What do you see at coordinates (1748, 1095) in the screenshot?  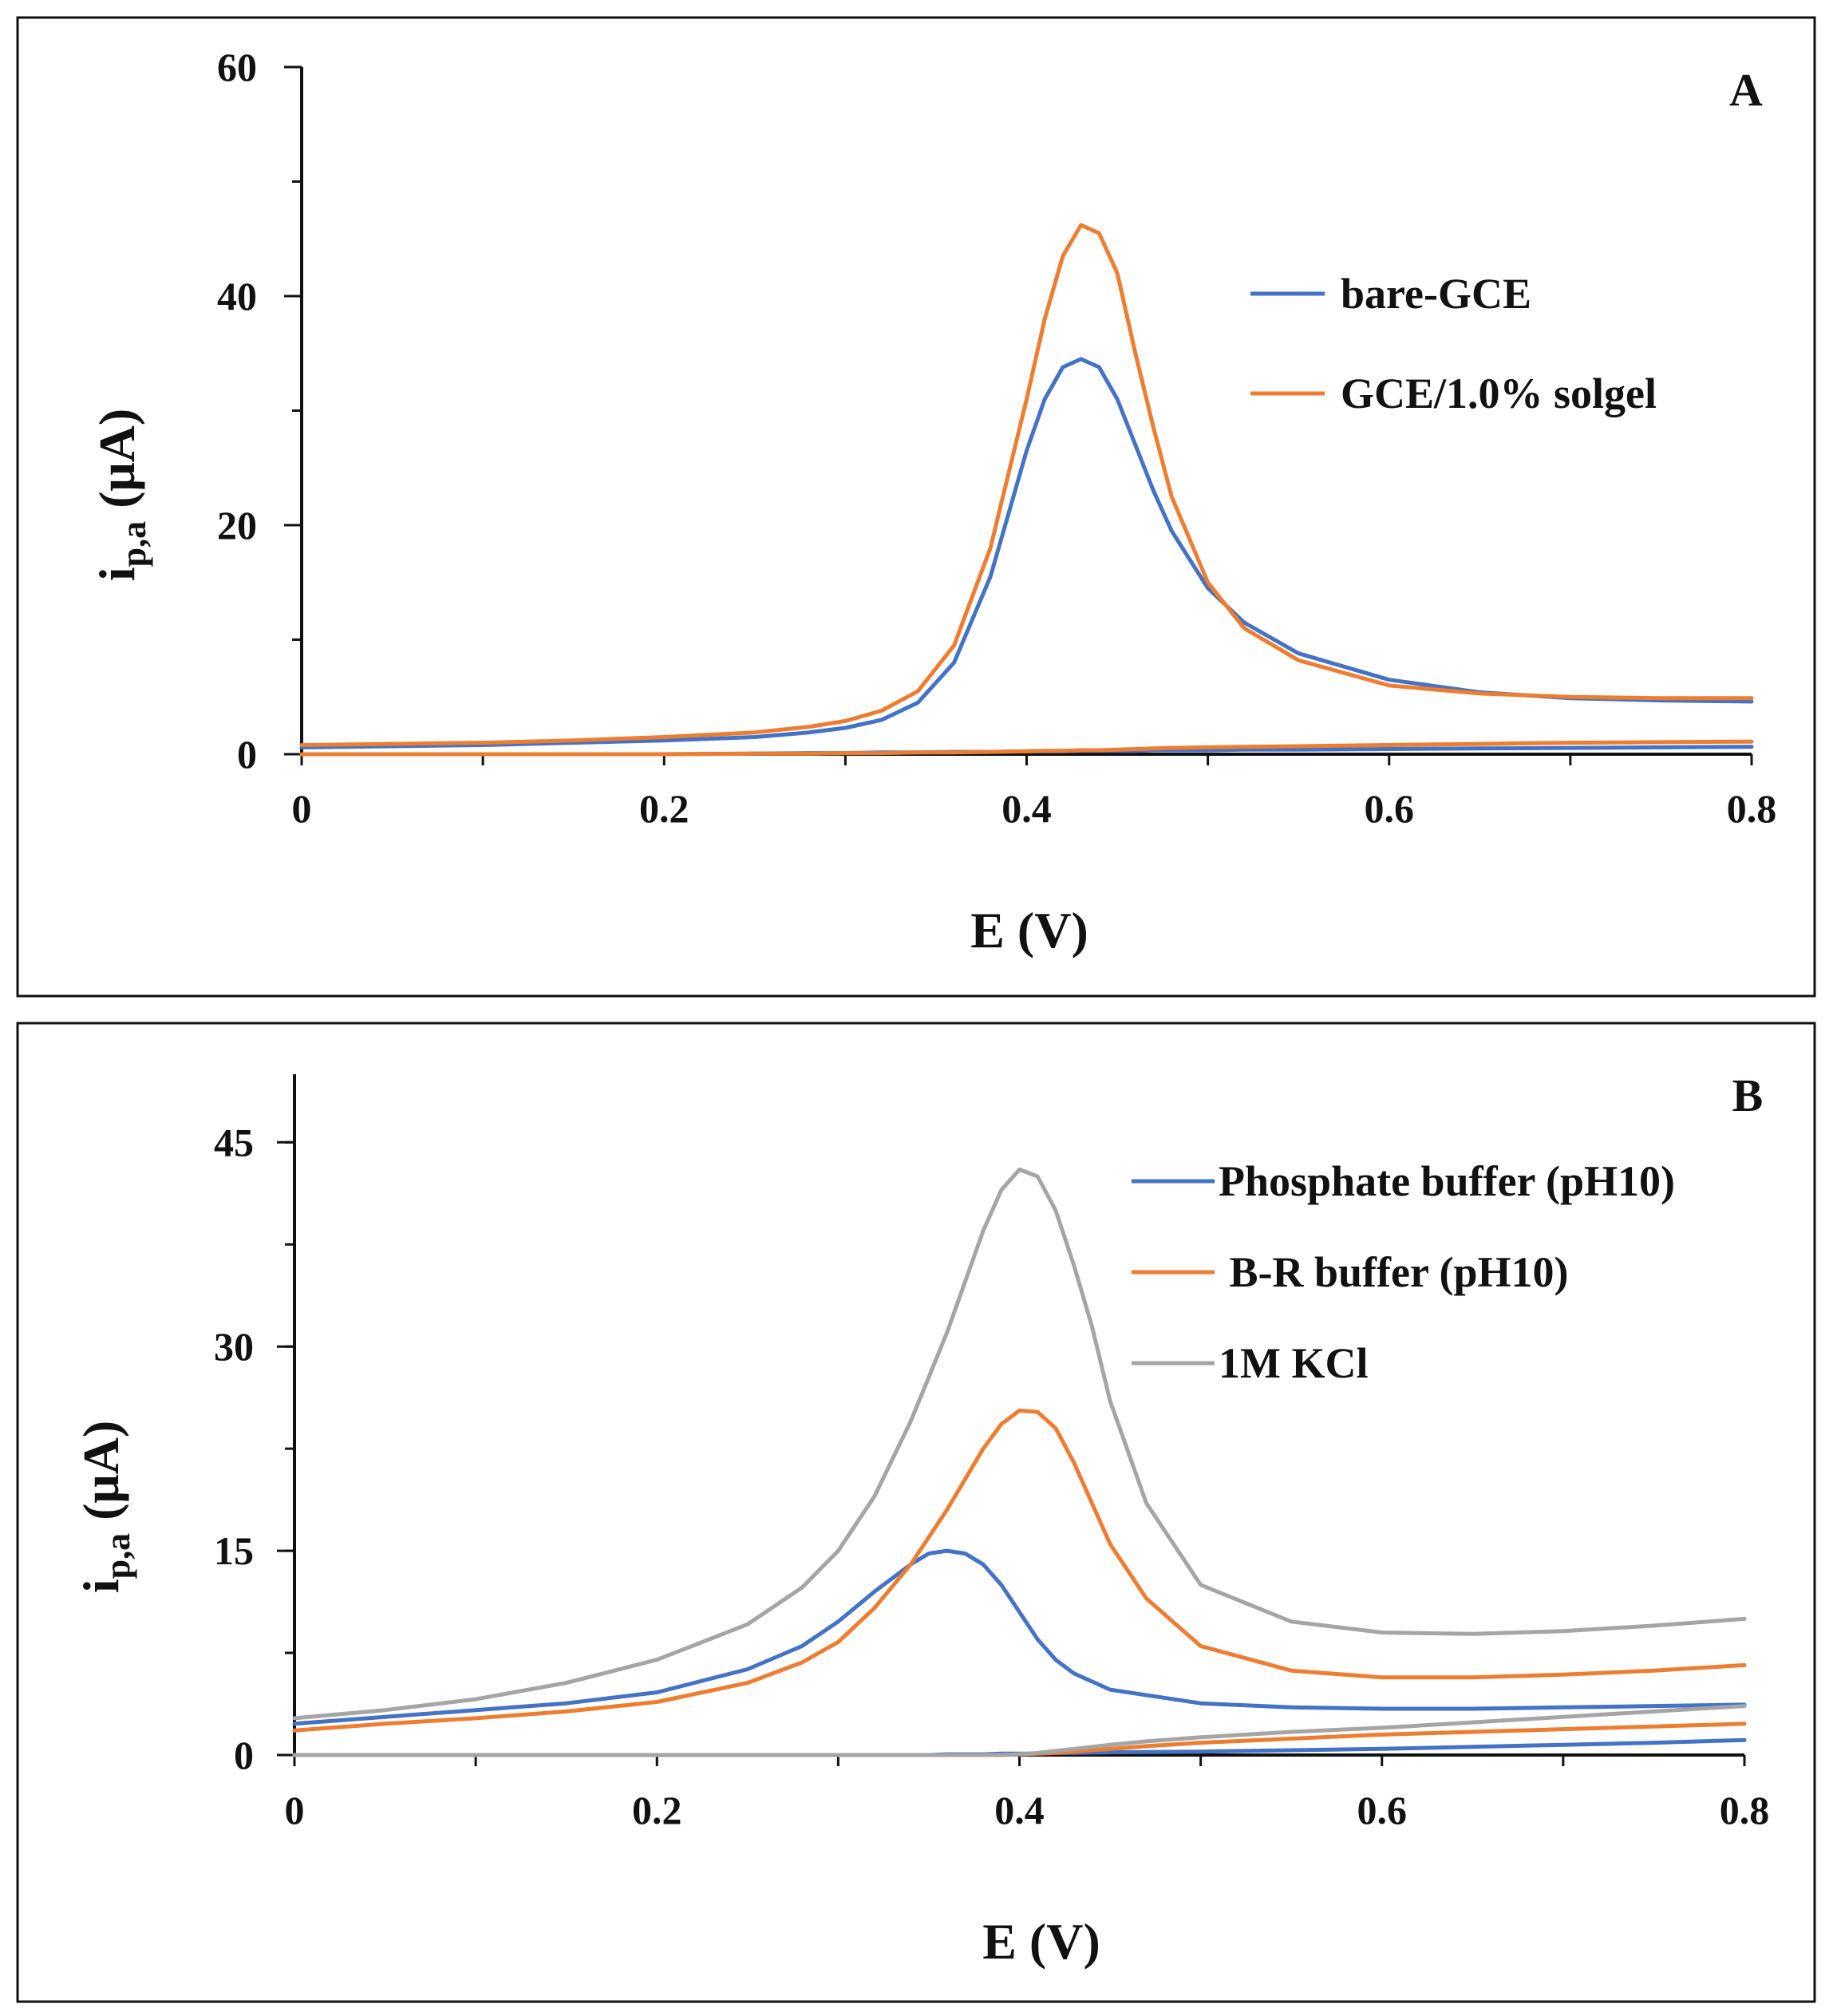 I see `panel-label: B` at bounding box center [1748, 1095].